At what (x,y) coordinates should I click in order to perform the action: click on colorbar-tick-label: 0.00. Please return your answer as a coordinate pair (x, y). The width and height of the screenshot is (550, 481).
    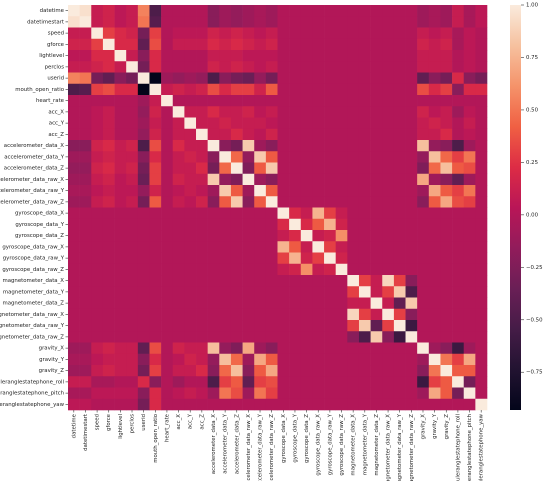
    Looking at the image, I should click on (532, 215).